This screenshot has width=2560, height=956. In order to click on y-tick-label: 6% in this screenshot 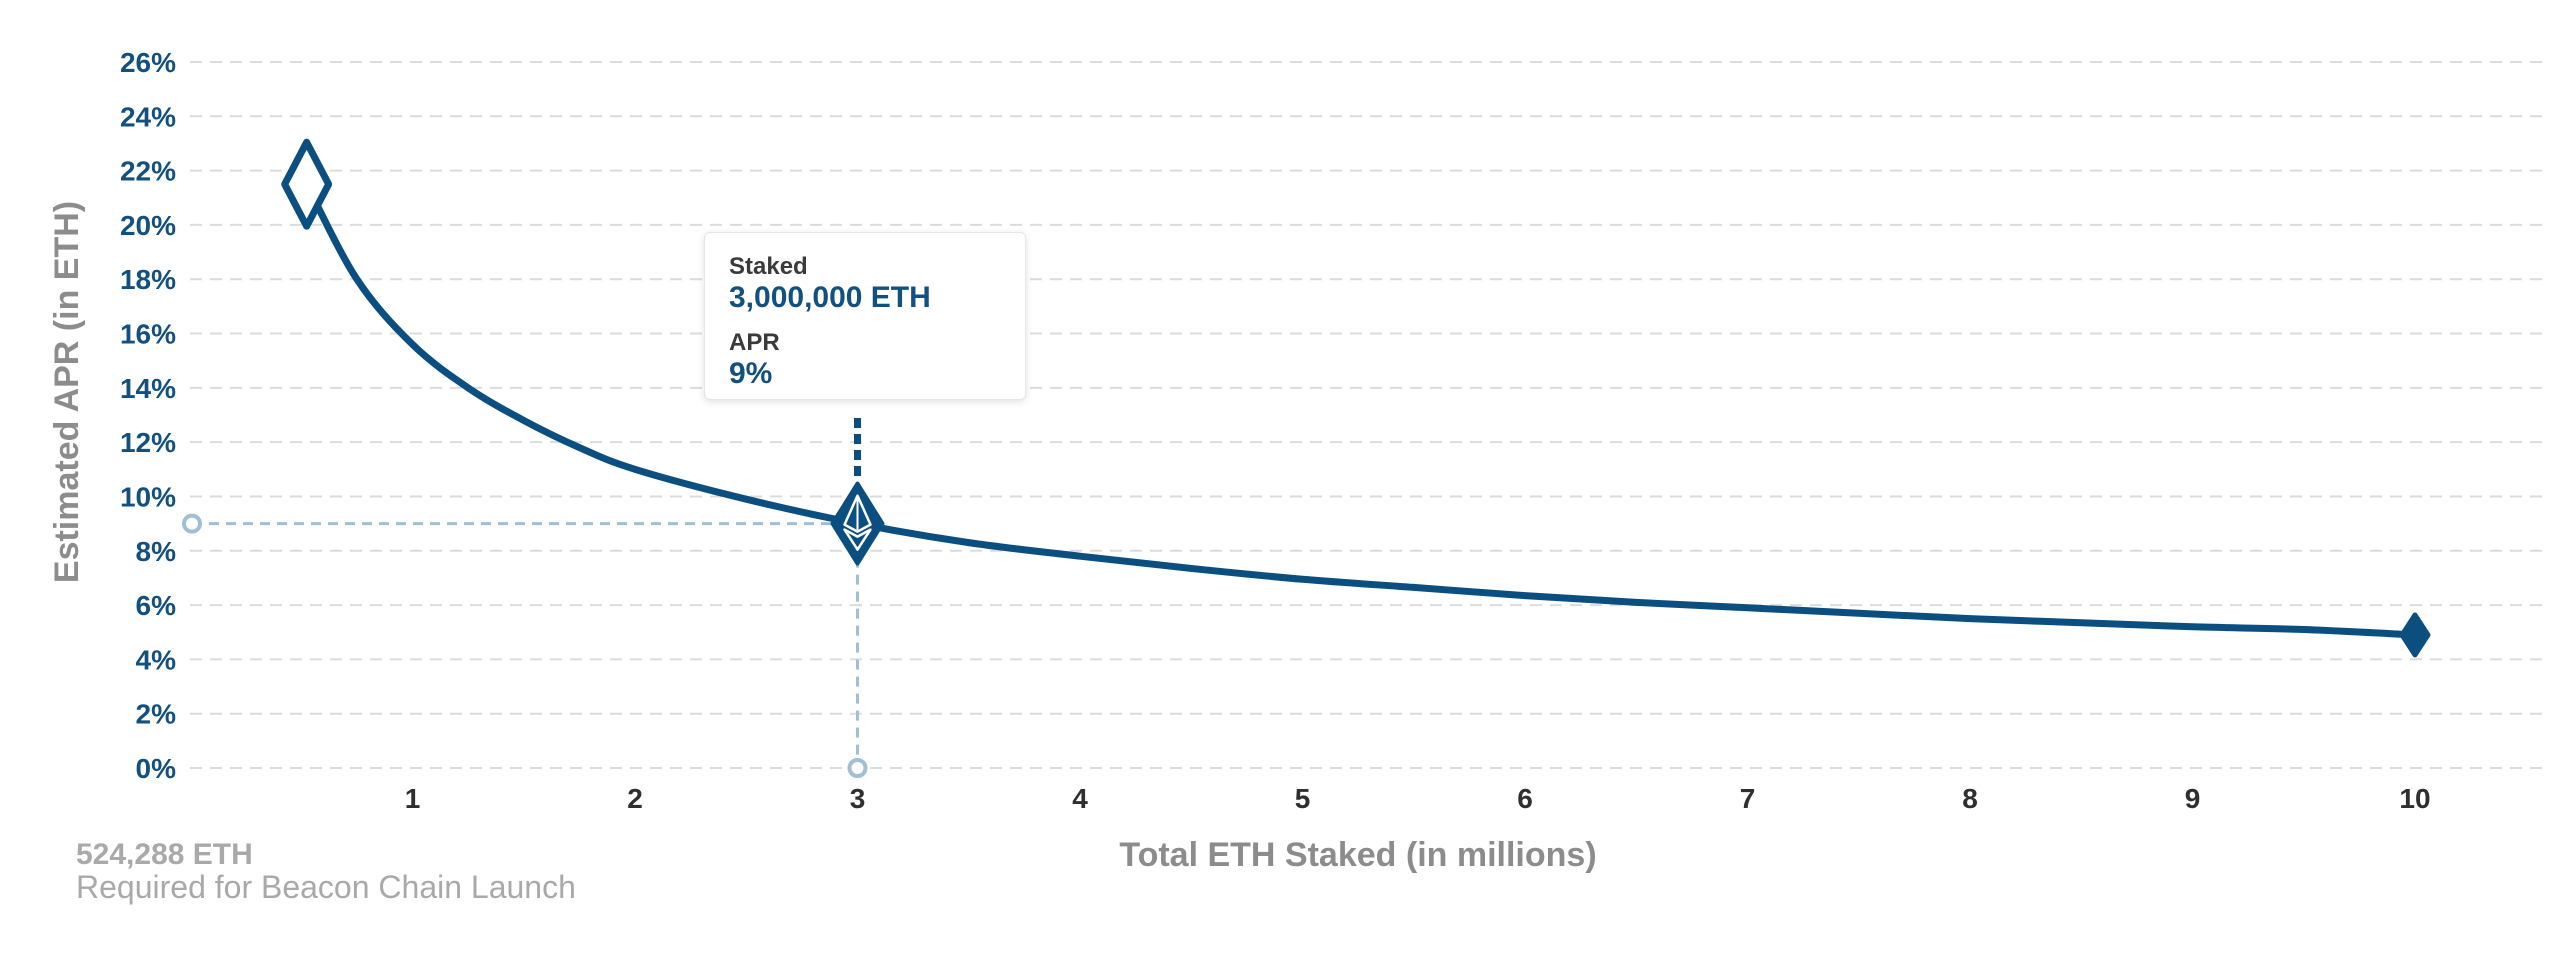, I will do `click(156, 605)`.